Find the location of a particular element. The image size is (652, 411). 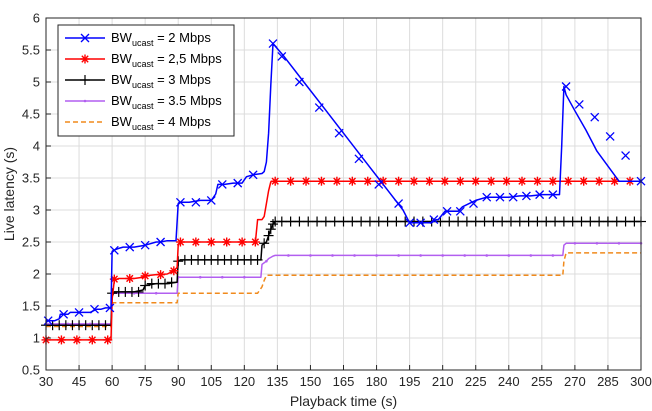

legend-label: BWucast = 2 Mbps is located at coordinates (161, 39).